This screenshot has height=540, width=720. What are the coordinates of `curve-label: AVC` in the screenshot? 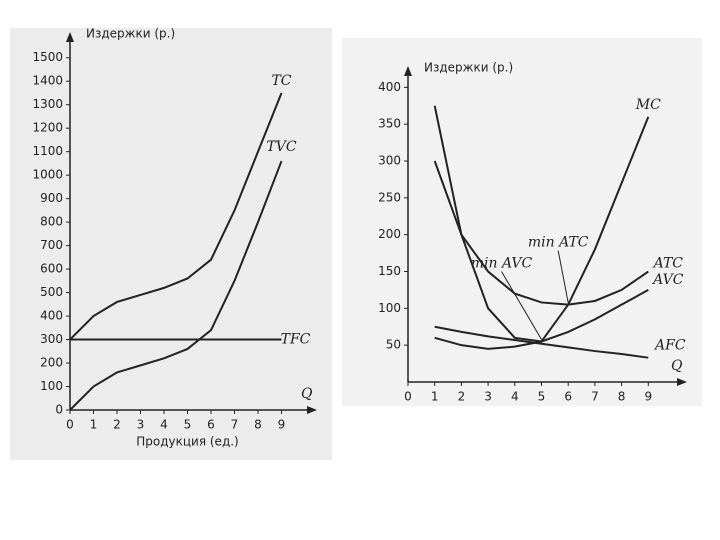 It's located at (667, 280).